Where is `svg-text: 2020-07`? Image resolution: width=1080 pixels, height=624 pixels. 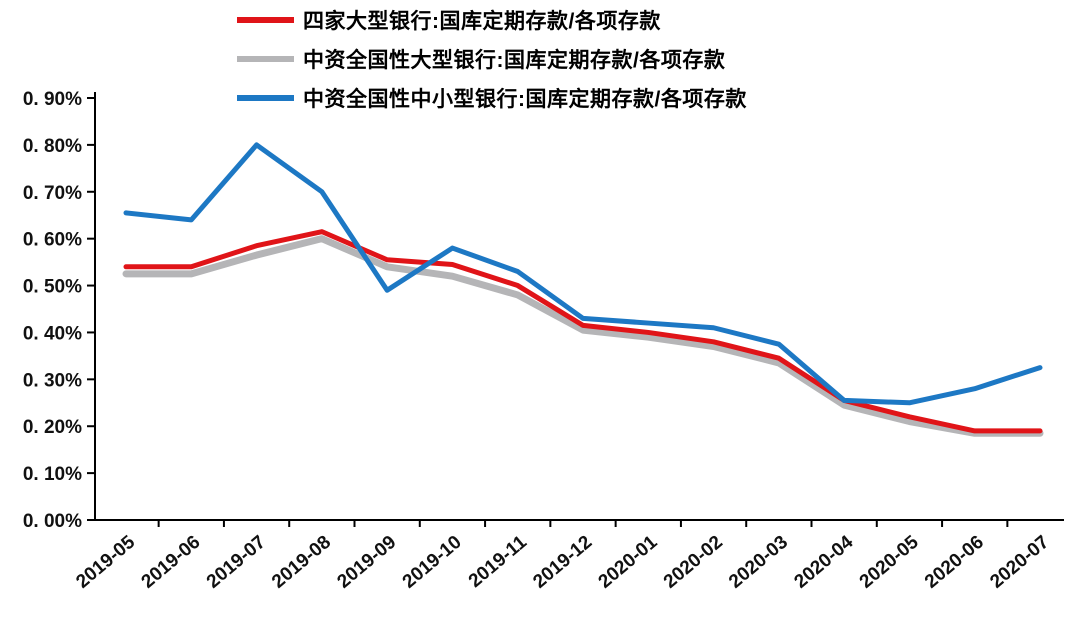
svg-text: 2020-07 is located at coordinates (1019, 562).